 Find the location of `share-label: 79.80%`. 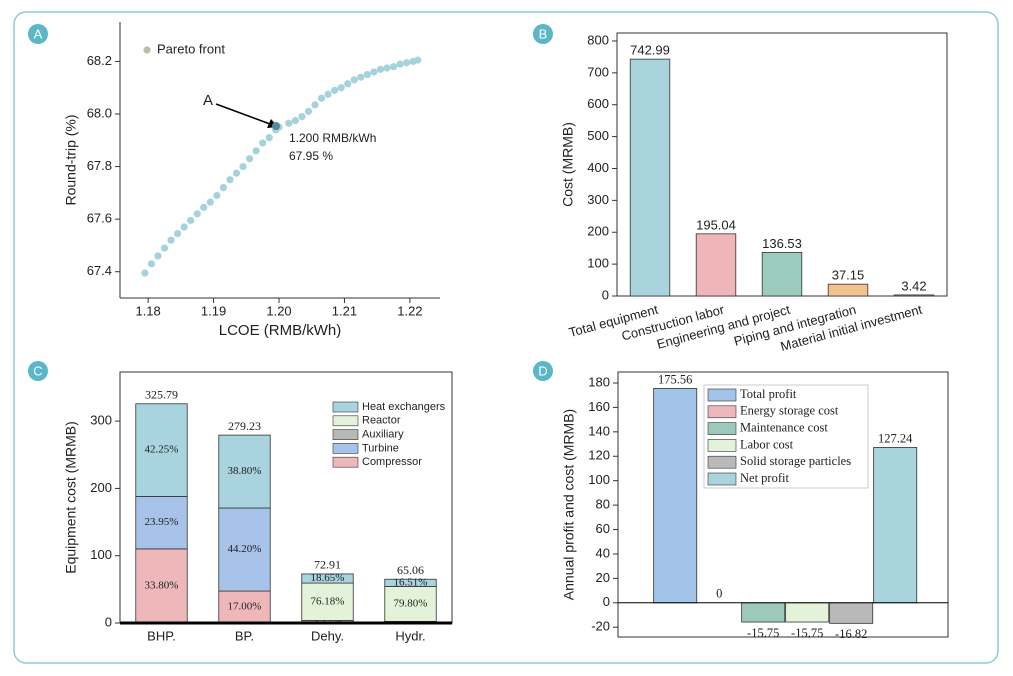

share-label: 79.80% is located at coordinates (411, 603).